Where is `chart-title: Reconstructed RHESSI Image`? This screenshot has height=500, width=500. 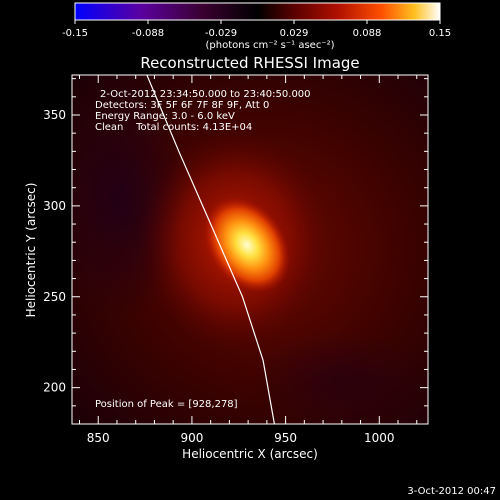 chart-title: Reconstructed RHESSI Image is located at coordinates (249, 63).